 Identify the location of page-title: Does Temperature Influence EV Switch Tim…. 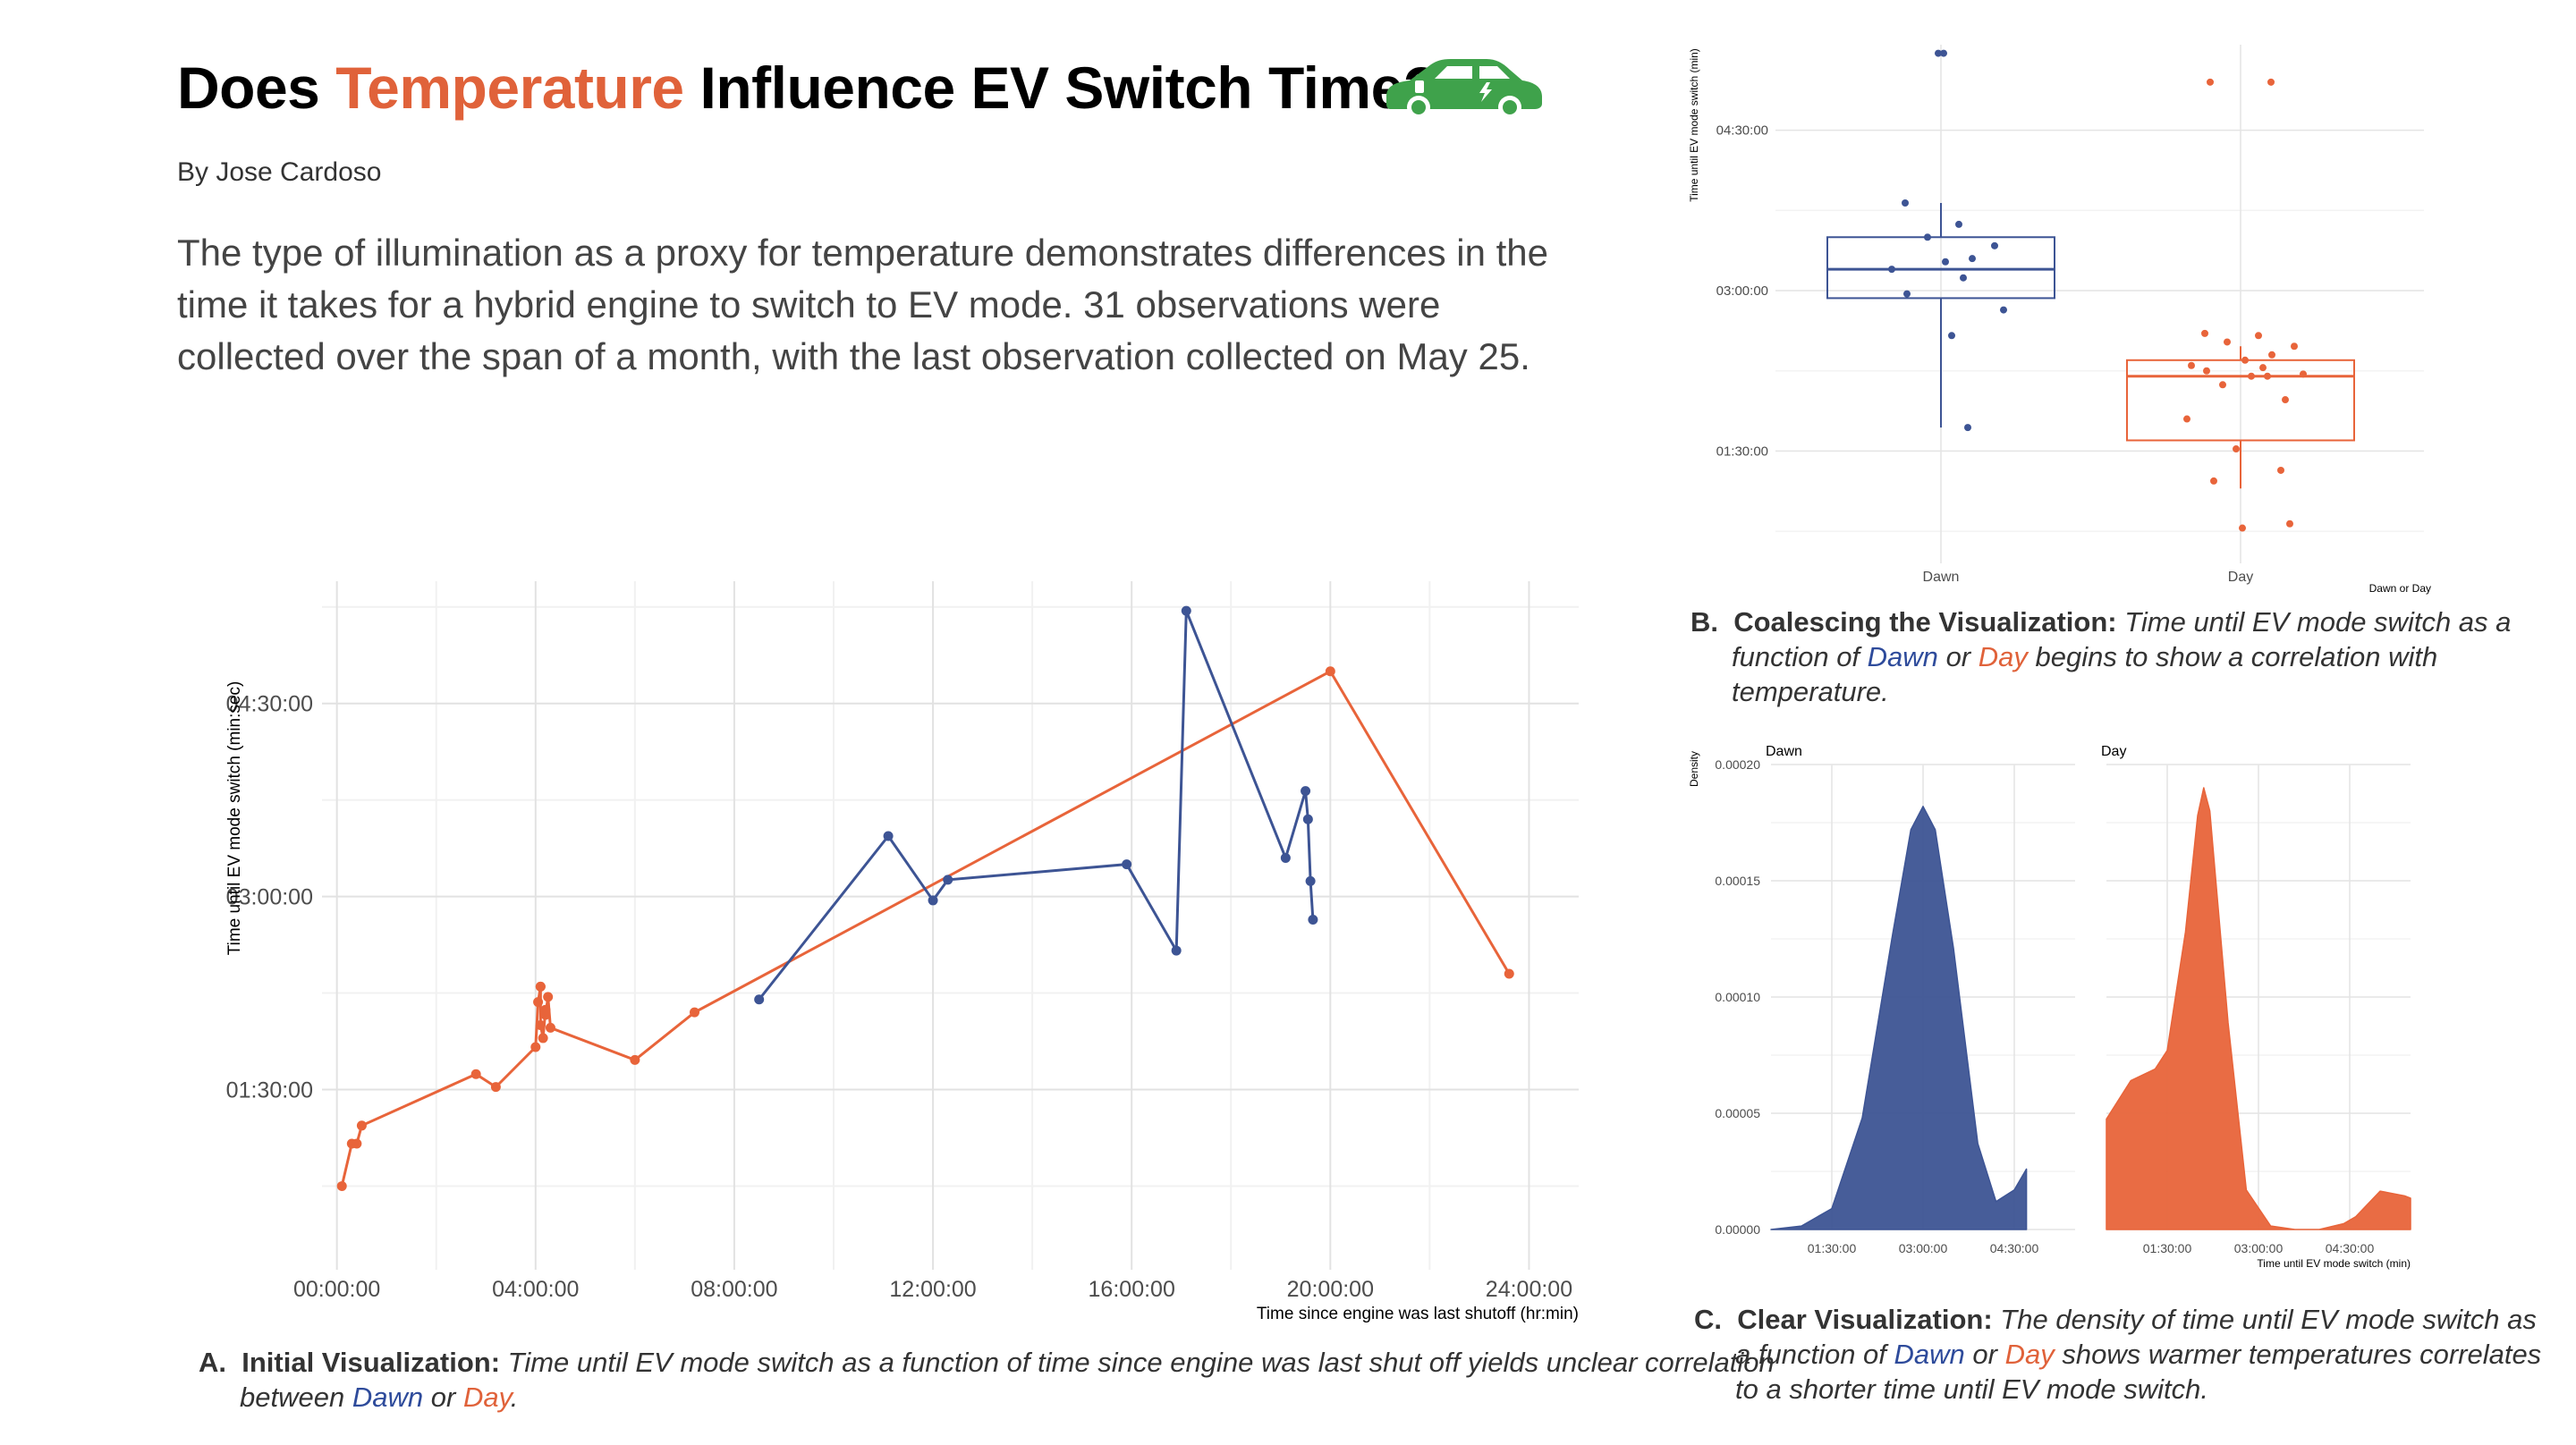
(808, 87).